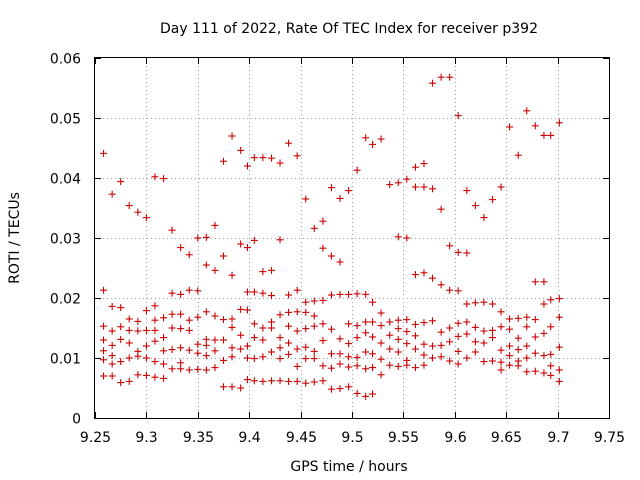 The width and height of the screenshot is (640, 480). What do you see at coordinates (609, 438) in the screenshot?
I see `x-tick-label: 9.75` at bounding box center [609, 438].